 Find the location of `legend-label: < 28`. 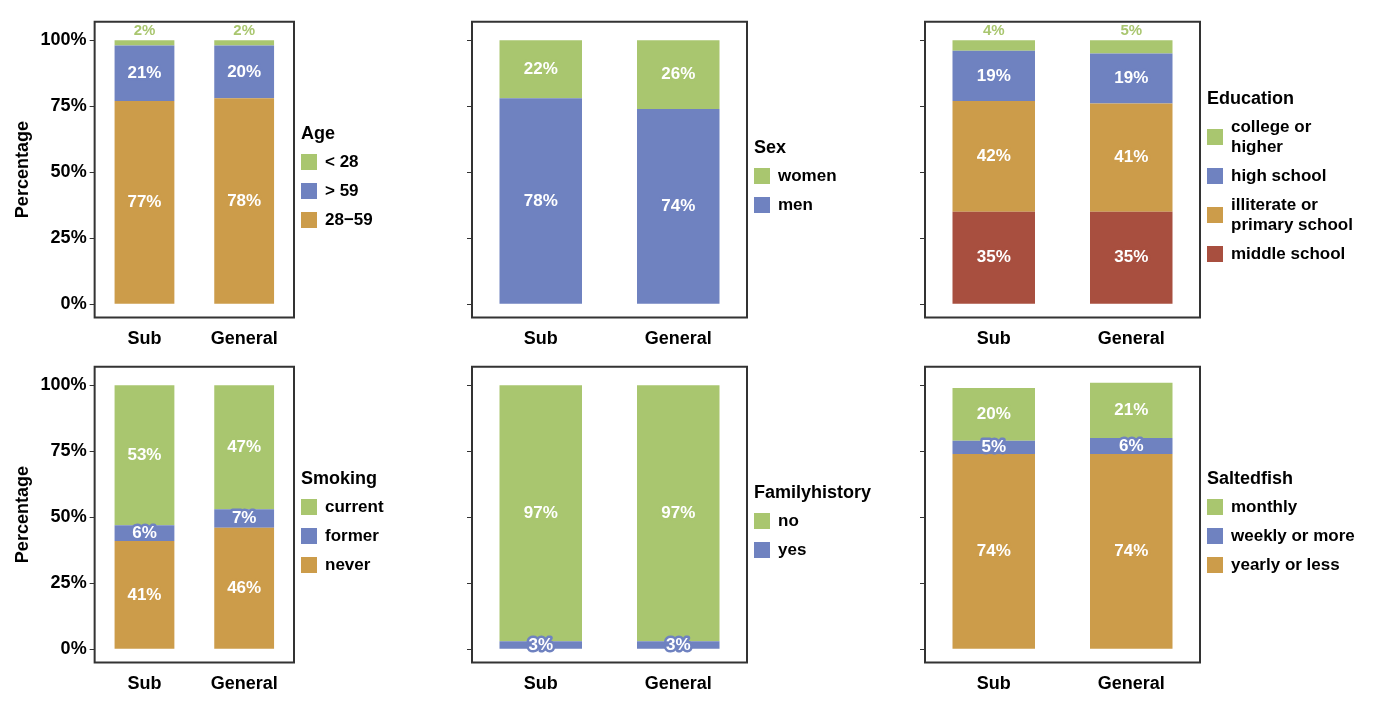

legend-label: < 28 is located at coordinates (342, 161).